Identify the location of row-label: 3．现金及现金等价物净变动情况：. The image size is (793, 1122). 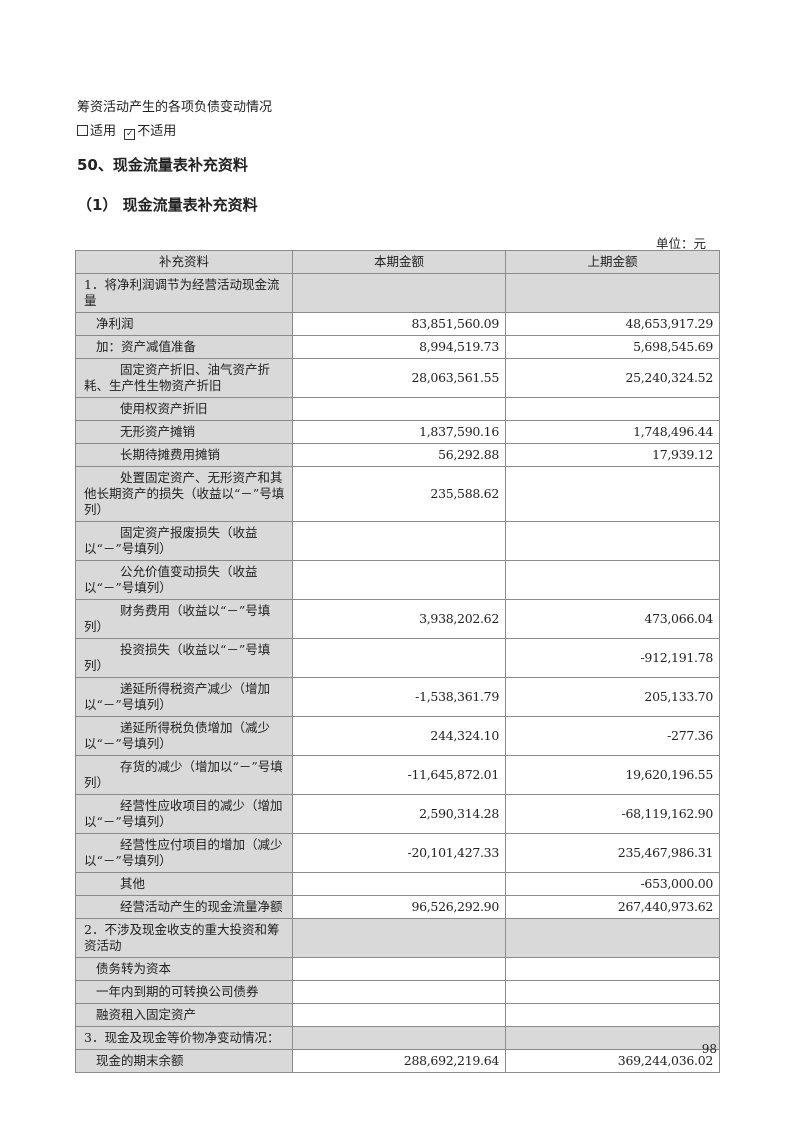
(184, 1038).